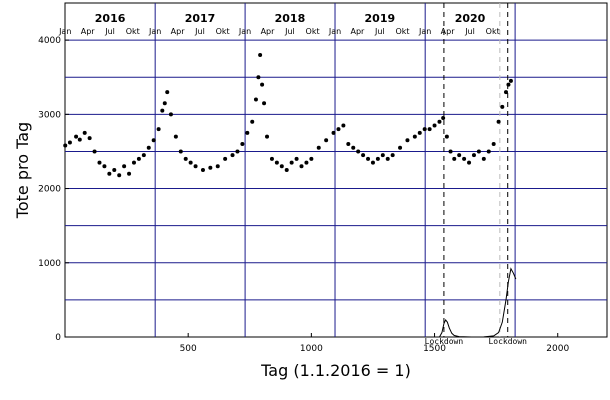  I want to click on lockdown-label: Lockdown, so click(444, 341).